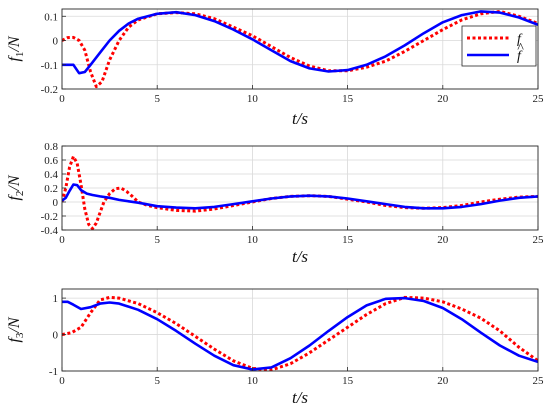 The height and width of the screenshot is (414, 550). Describe the element at coordinates (51, 17) in the screenshot. I see `y-tick-label: 0.1` at that location.